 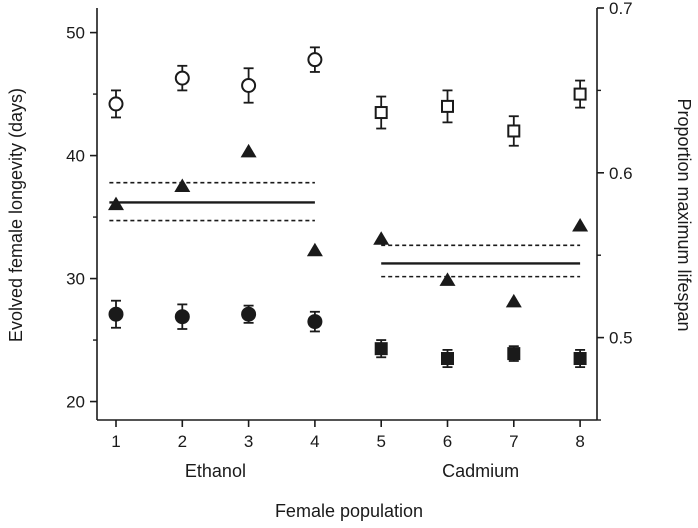 I want to click on x-axis-title: Female population, so click(x=349, y=511).